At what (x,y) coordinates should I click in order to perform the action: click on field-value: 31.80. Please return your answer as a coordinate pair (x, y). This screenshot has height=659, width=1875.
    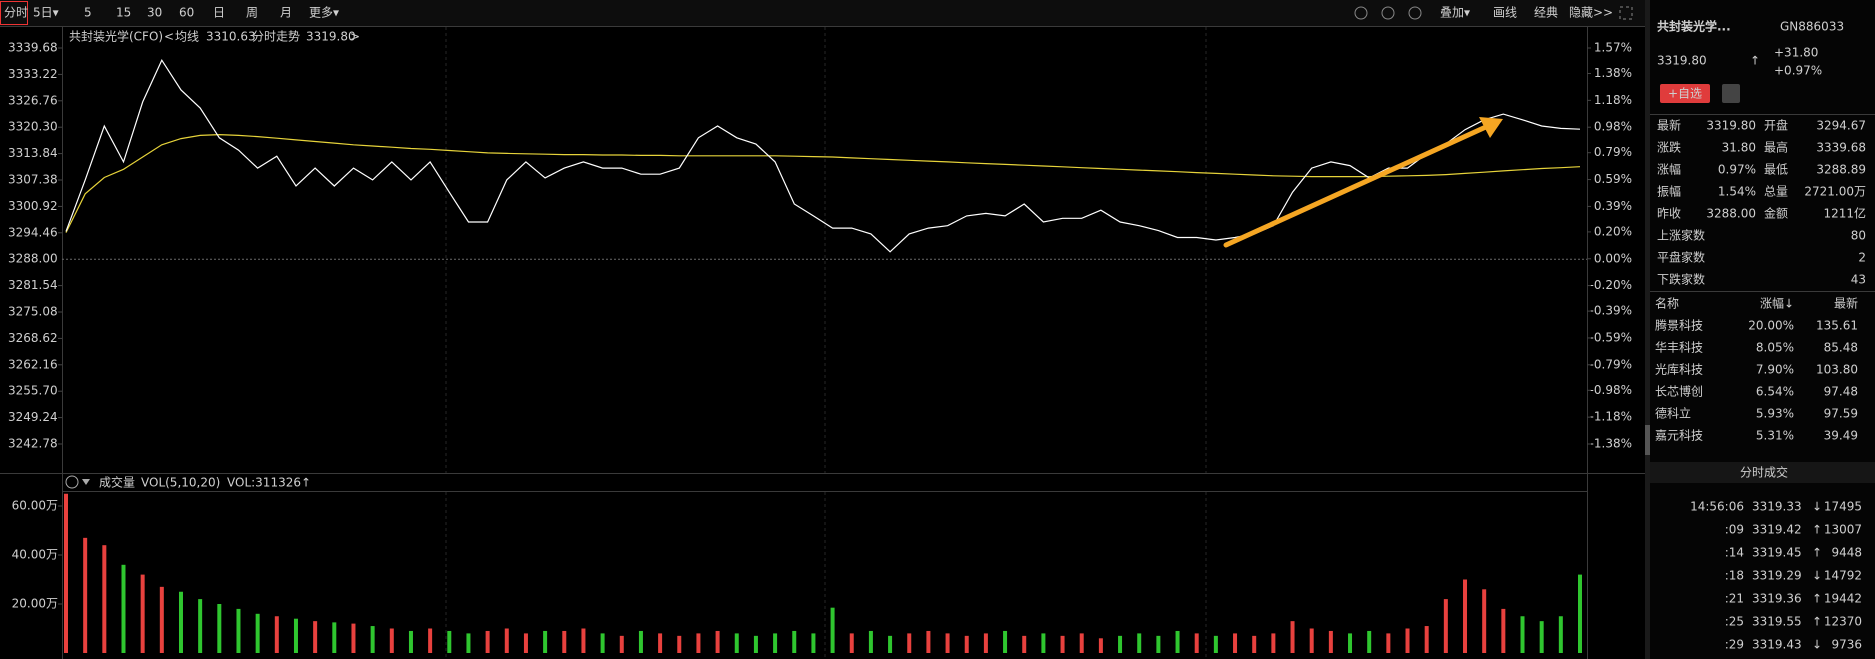
    Looking at the image, I should click on (1739, 148).